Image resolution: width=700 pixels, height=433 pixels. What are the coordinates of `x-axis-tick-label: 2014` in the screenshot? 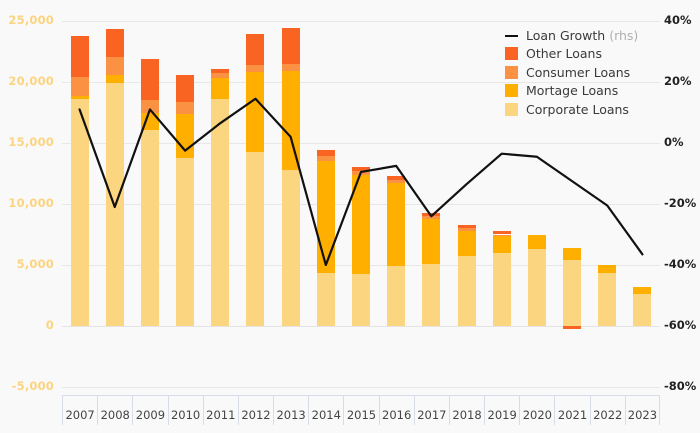 It's located at (326, 415).